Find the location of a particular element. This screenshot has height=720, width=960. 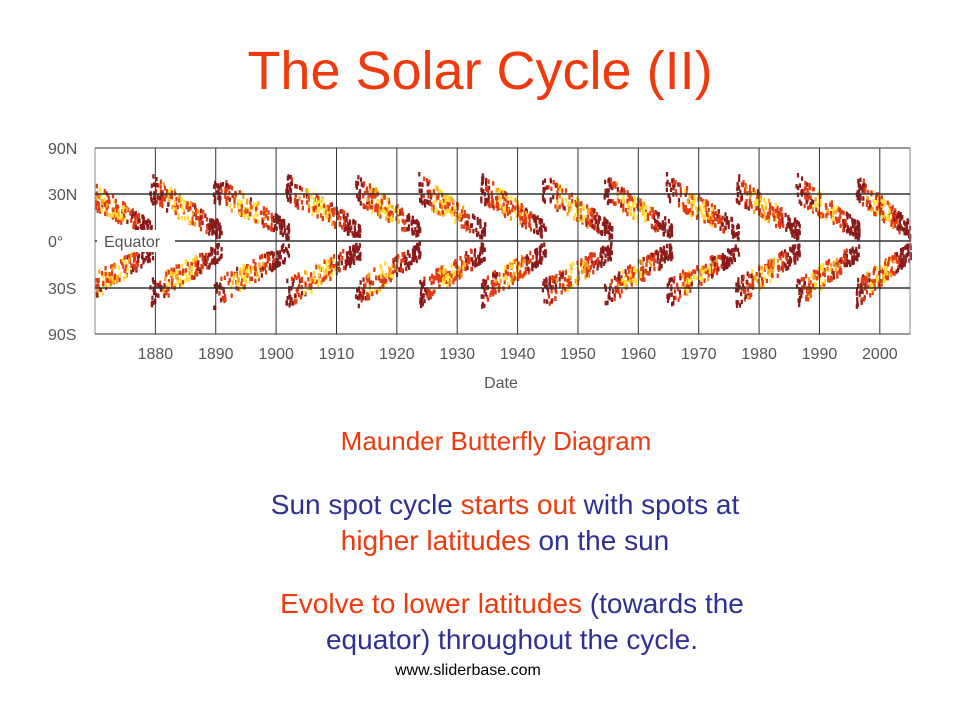

y-tick-label: 90S is located at coordinates (62, 335).